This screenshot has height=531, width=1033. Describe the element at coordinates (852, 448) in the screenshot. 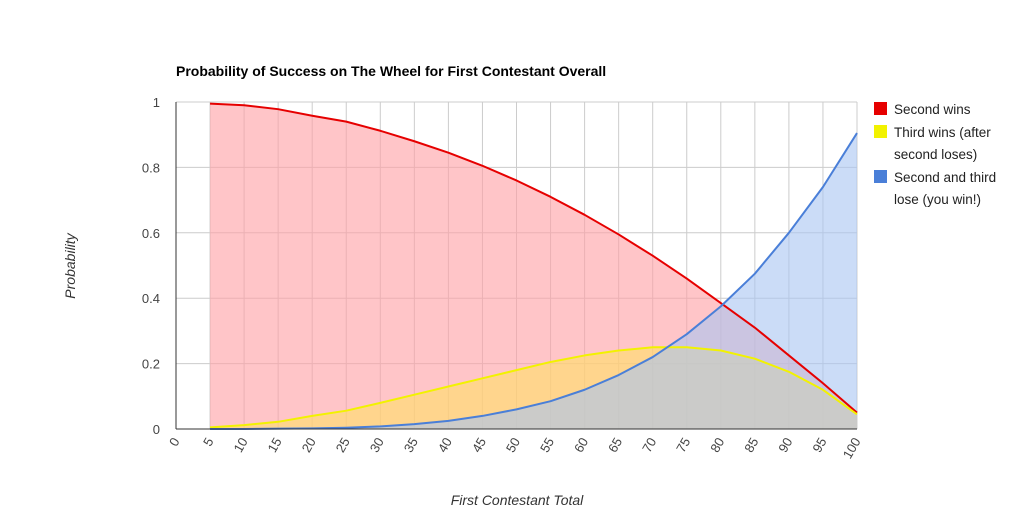

I see `x-tick-label: 100` at that location.